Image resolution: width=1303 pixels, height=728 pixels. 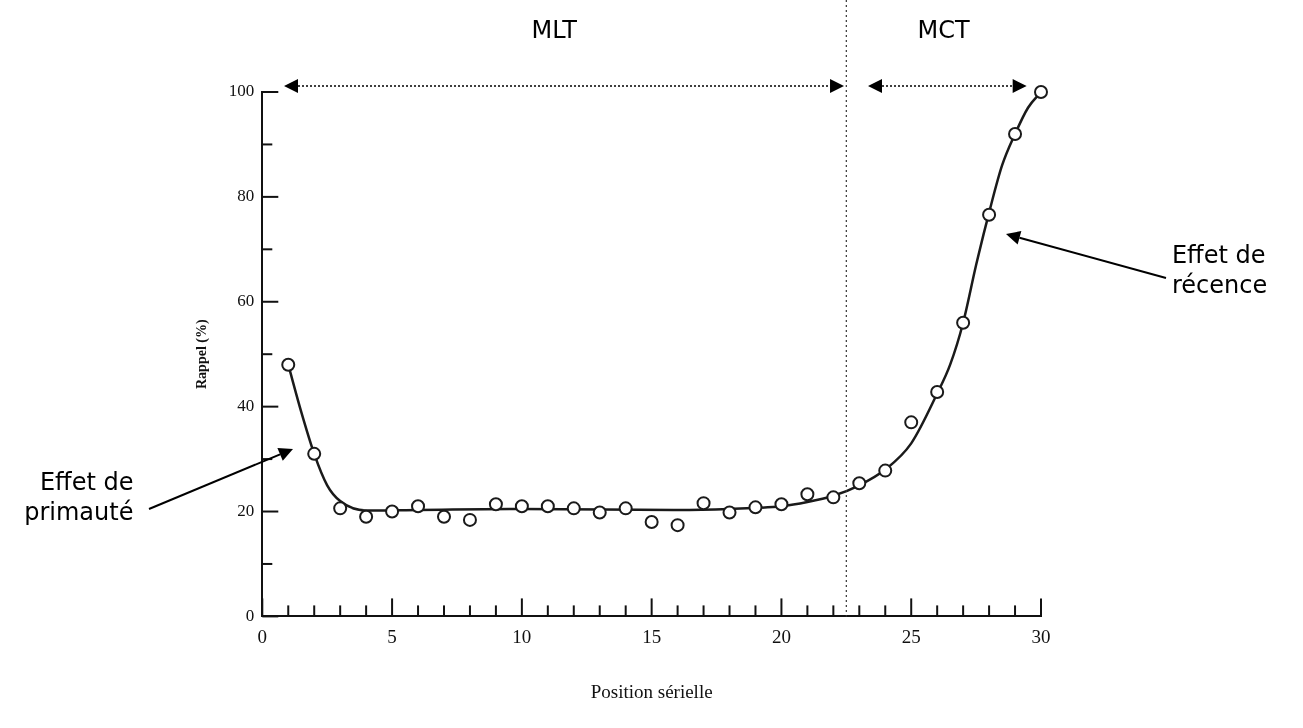 What do you see at coordinates (1041, 636) in the screenshot?
I see `x-tick-label: 30` at bounding box center [1041, 636].